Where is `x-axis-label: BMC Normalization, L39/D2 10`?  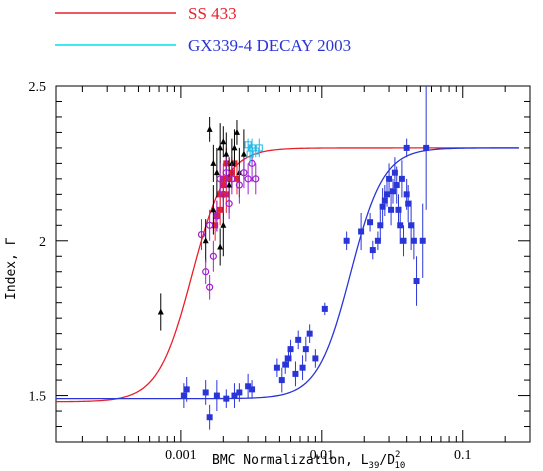 x-axis-label: BMC Normalization, L39/D2 10 is located at coordinates (308, 460).